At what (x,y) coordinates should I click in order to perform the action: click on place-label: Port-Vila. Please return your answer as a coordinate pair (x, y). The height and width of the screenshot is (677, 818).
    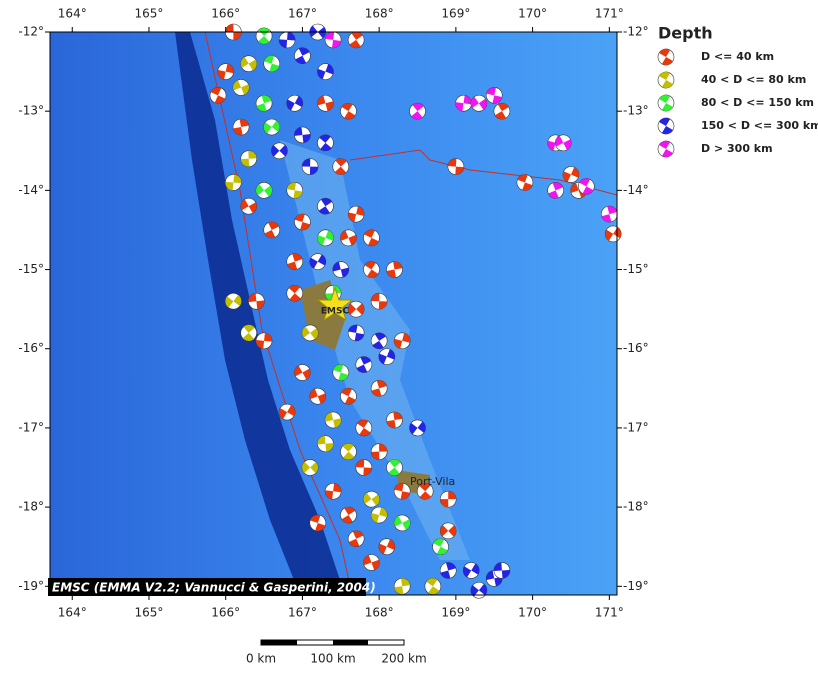
    Looking at the image, I should click on (432, 481).